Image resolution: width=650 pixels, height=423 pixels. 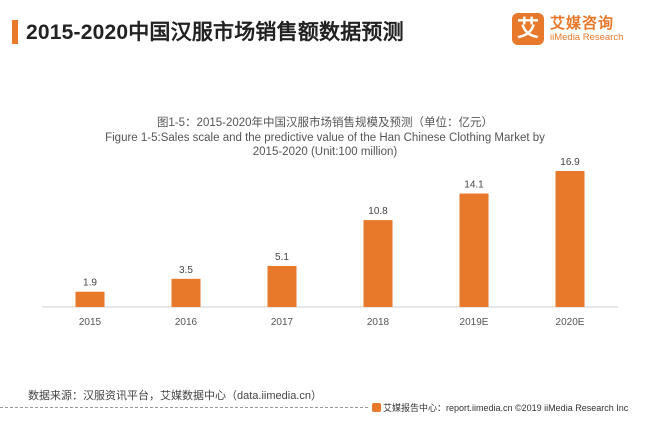 I want to click on chart-title-en-line2: 2015-2020 (Unit:100 million), so click(x=325, y=152).